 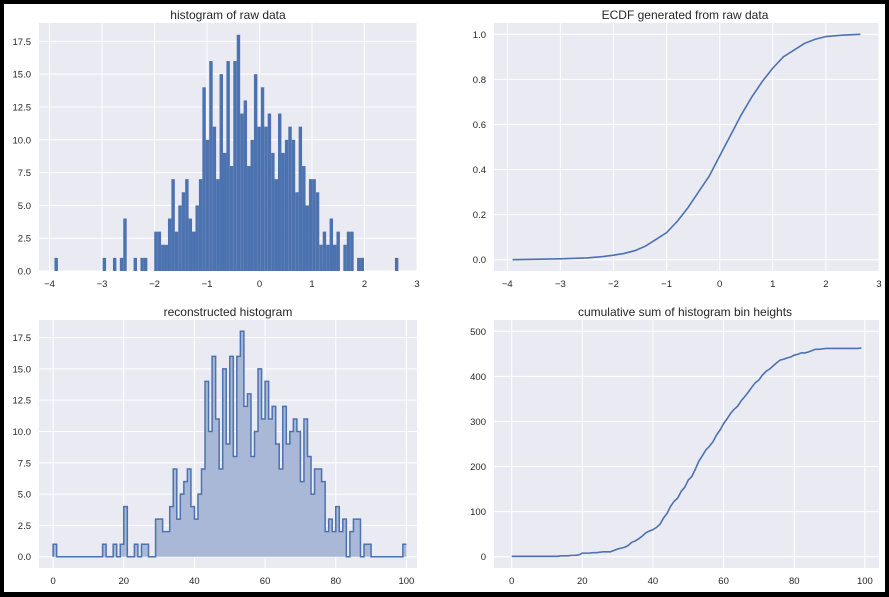 What do you see at coordinates (794, 581) in the screenshot?
I see `x-tick-label: 80` at bounding box center [794, 581].